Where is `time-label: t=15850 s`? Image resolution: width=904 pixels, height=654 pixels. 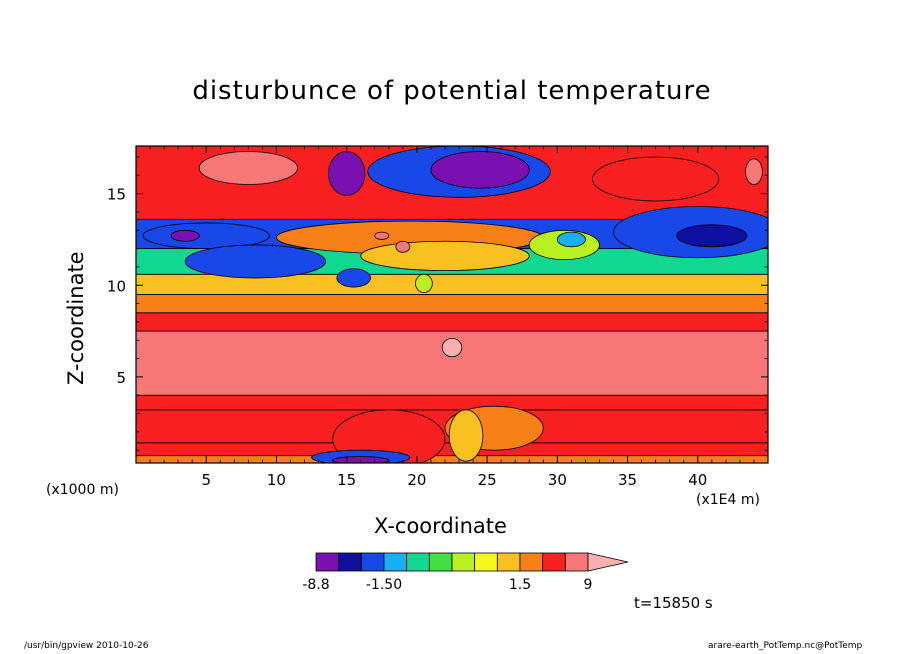
time-label: t=15850 s is located at coordinates (673, 603).